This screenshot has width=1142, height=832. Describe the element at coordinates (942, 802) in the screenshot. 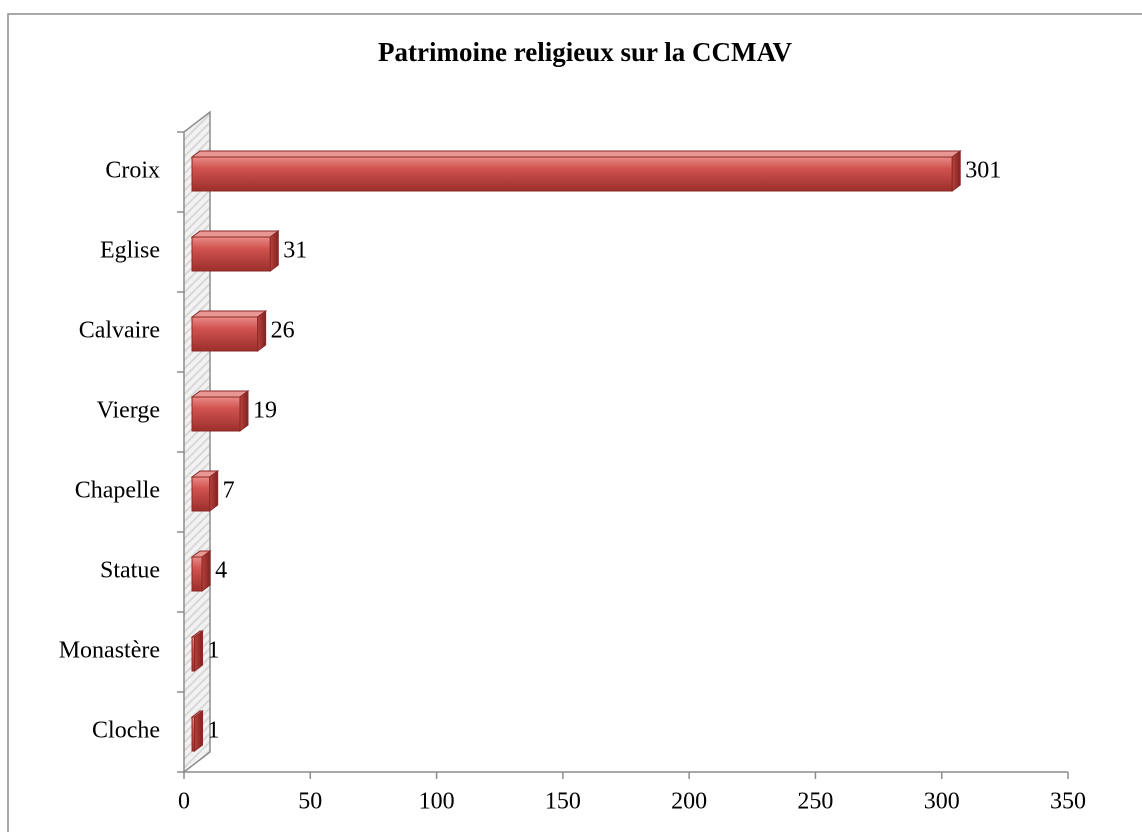

I see `x-tick-label: 300` at that location.